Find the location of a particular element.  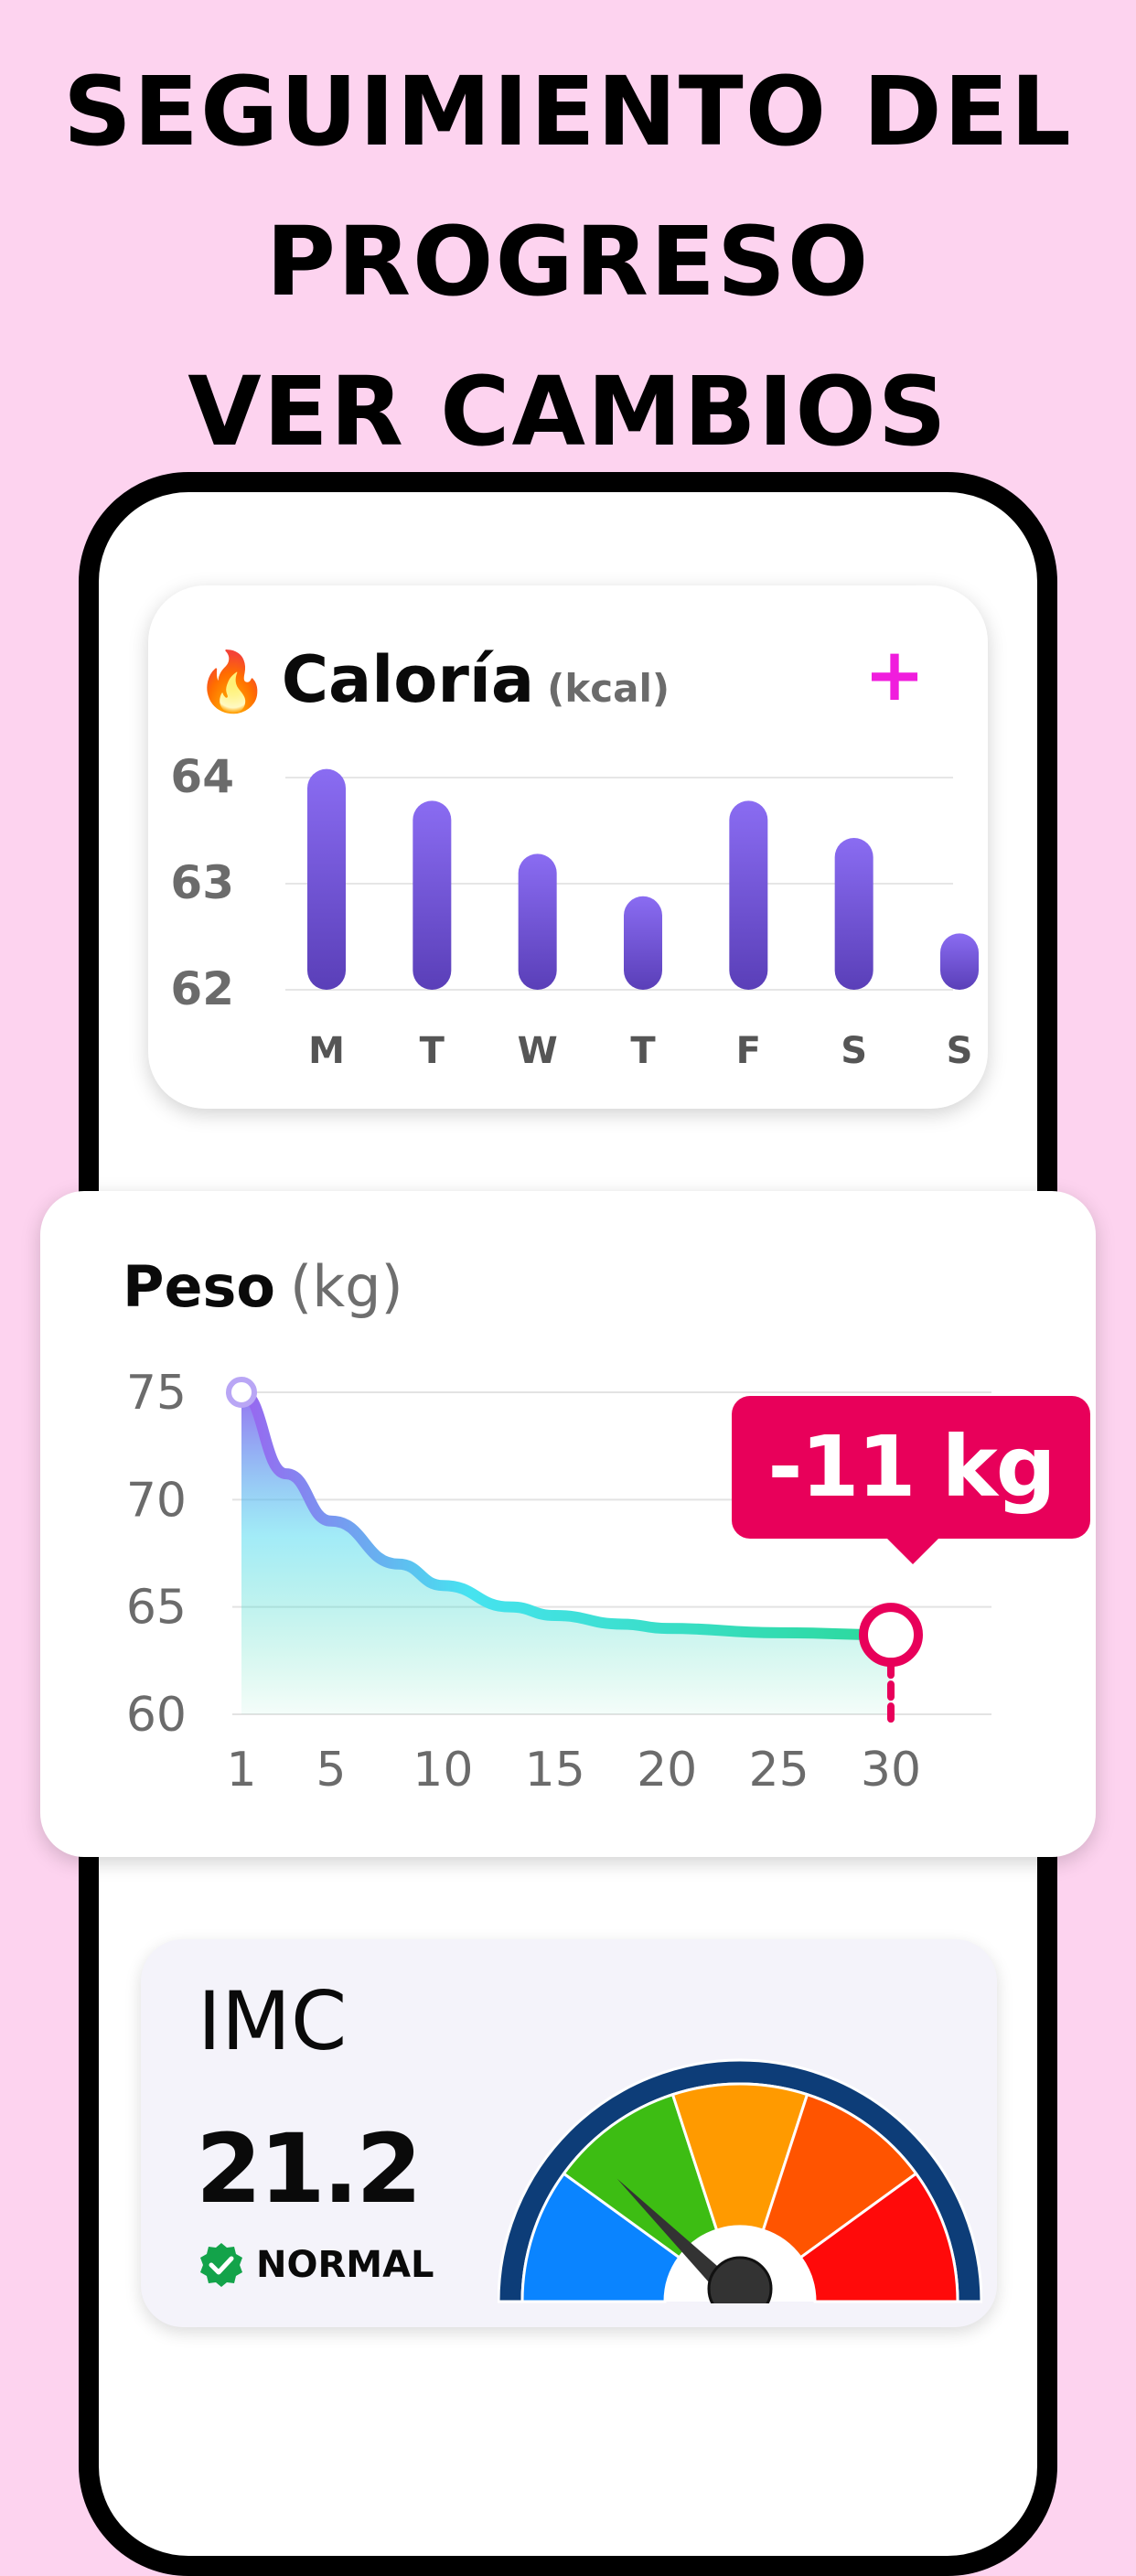

end-point is located at coordinates (891, 1636).